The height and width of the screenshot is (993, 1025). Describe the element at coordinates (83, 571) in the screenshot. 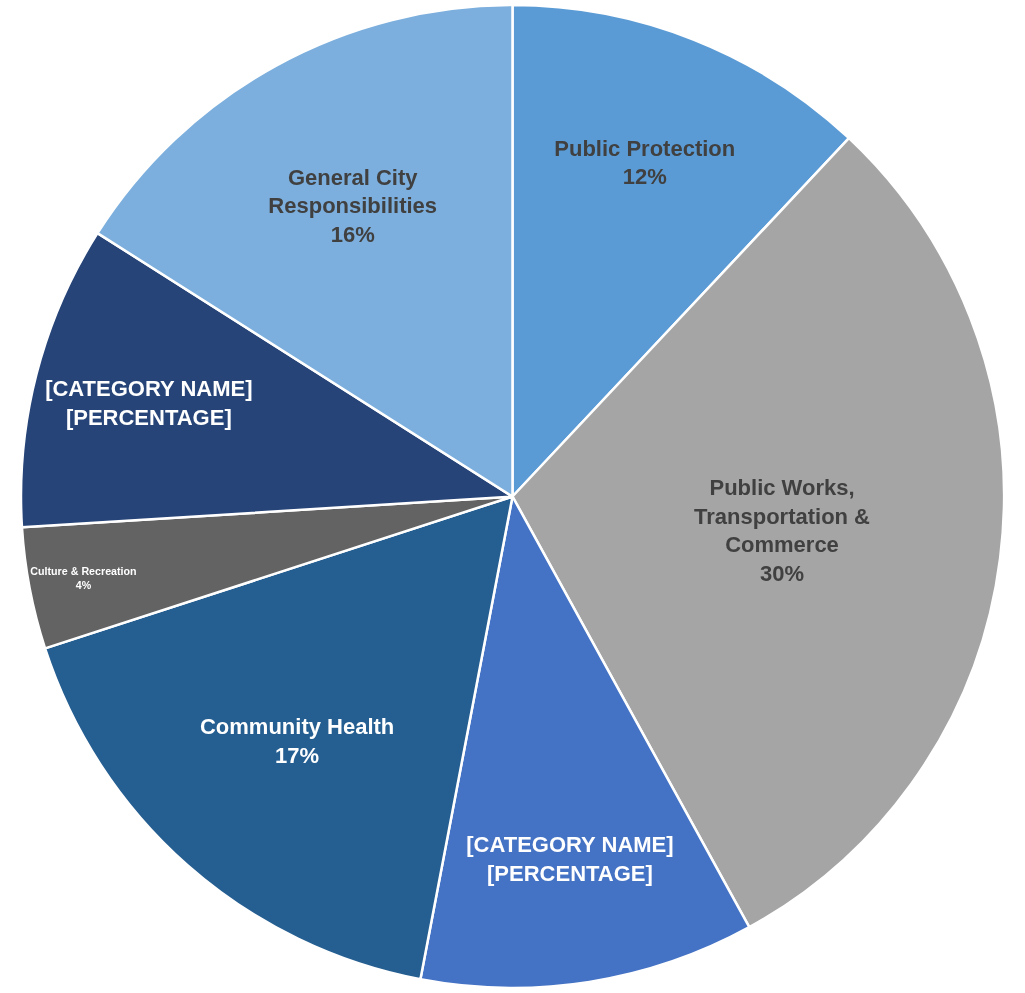

I see `slice-label: Culture & Recreation` at that location.